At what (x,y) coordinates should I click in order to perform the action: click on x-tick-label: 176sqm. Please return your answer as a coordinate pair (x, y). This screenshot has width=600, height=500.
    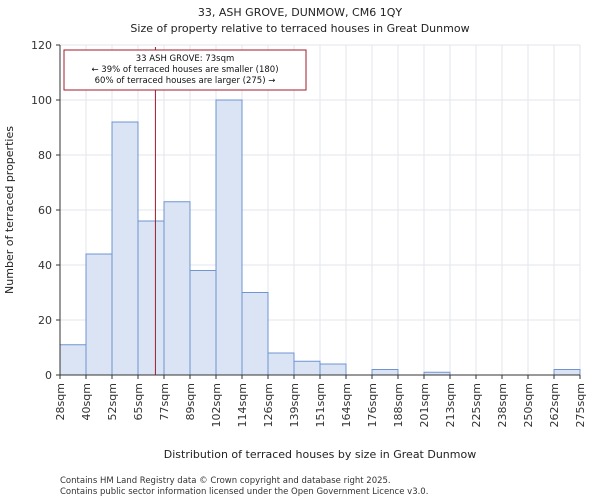
    Looking at the image, I should click on (372, 405).